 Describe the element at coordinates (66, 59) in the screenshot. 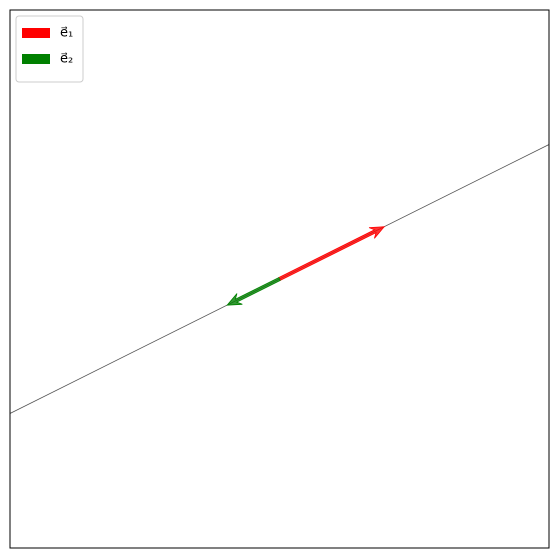

I see `legend-label: e⃗₂` at that location.